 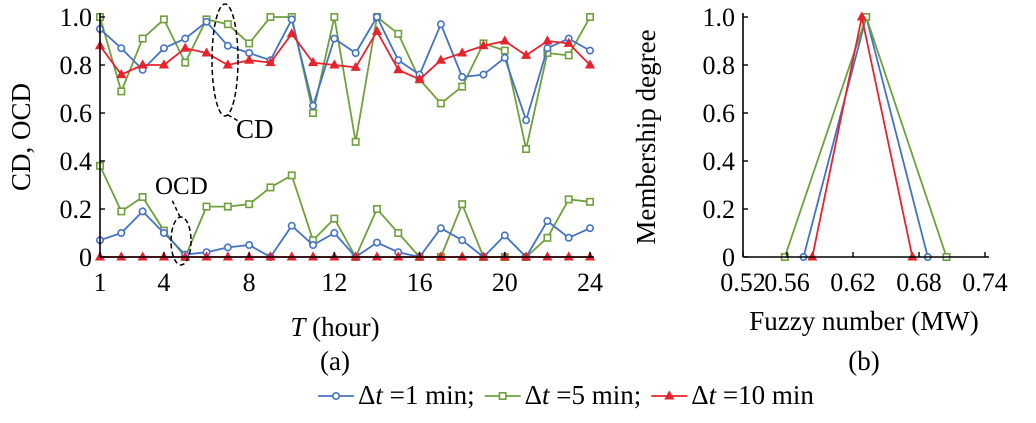 I want to click on panel-a-series-line-ocd, so click(x=345, y=234).